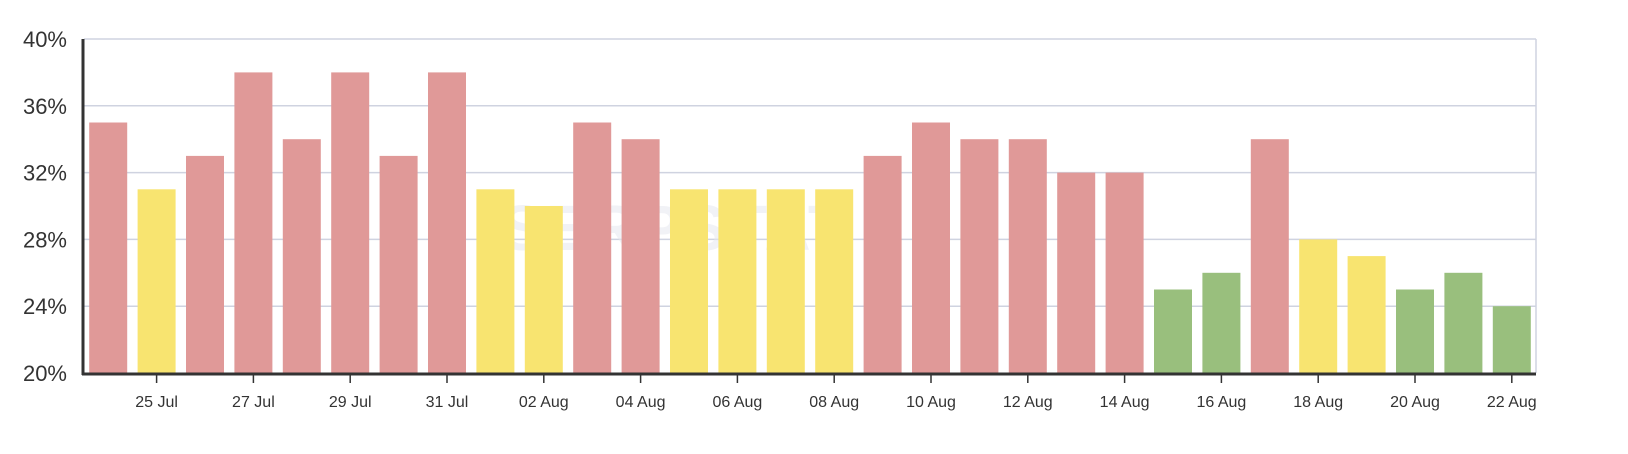  What do you see at coordinates (1512, 402) in the screenshot?
I see `x-tick-label: 22 Aug` at bounding box center [1512, 402].